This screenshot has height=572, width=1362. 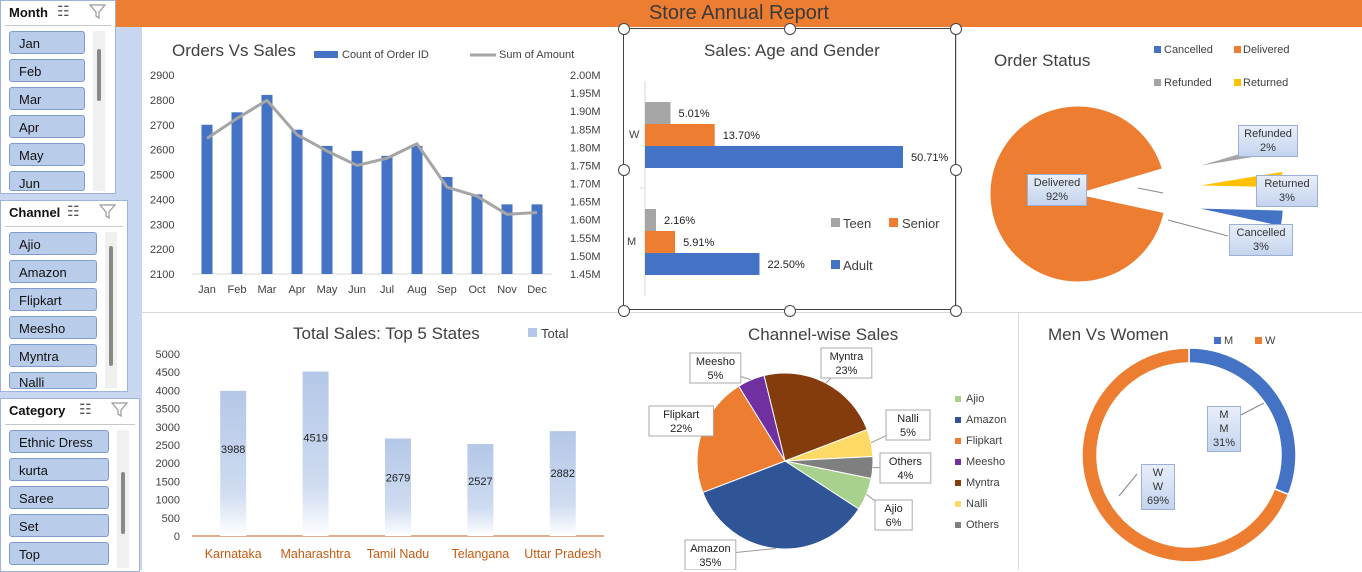 I want to click on legend-swatch-orders, so click(x=326, y=54).